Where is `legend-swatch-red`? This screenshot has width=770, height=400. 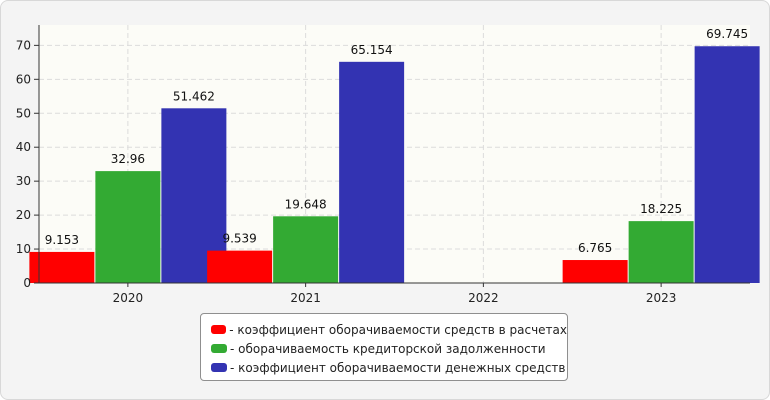
legend-swatch-red is located at coordinates (219, 329).